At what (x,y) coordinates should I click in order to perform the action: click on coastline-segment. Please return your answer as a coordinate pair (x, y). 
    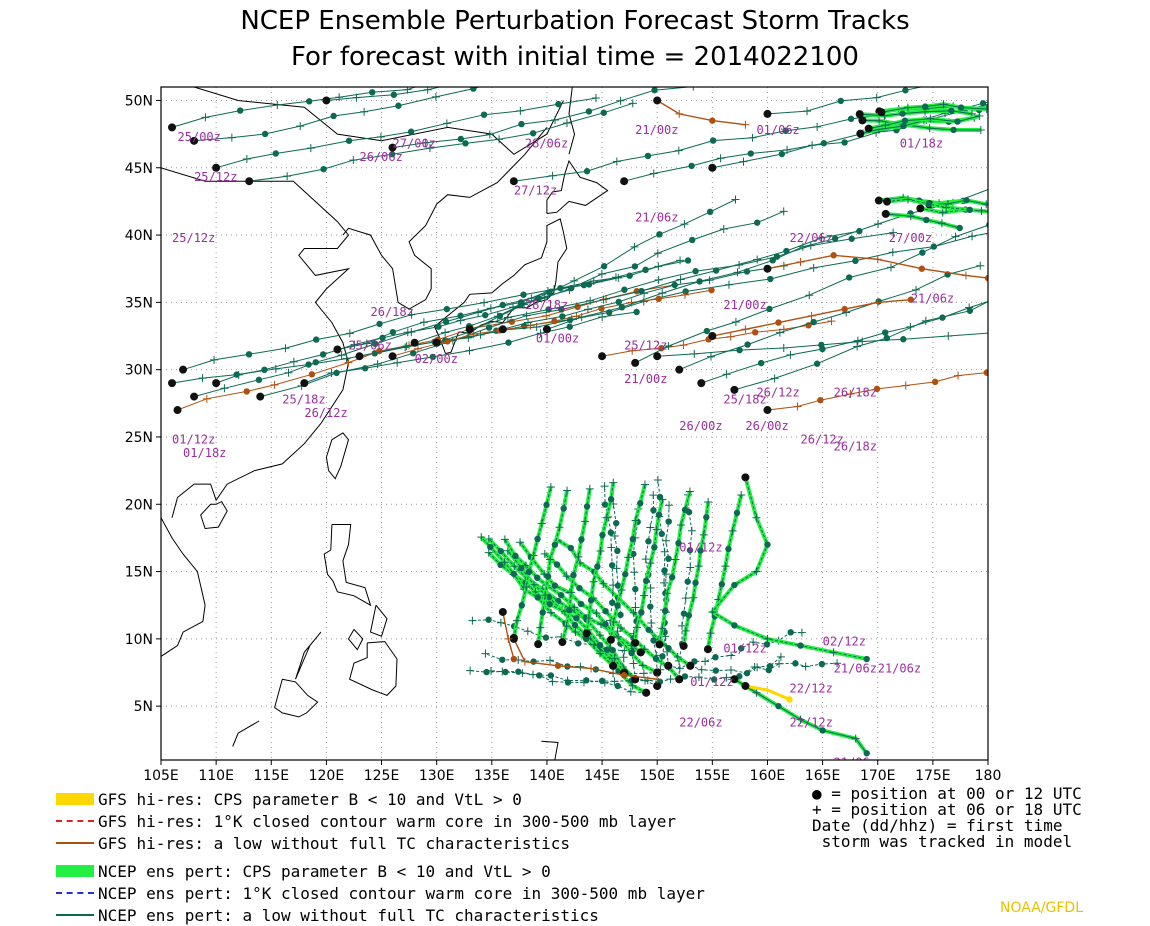
    Looking at the image, I should click on (256, 342).